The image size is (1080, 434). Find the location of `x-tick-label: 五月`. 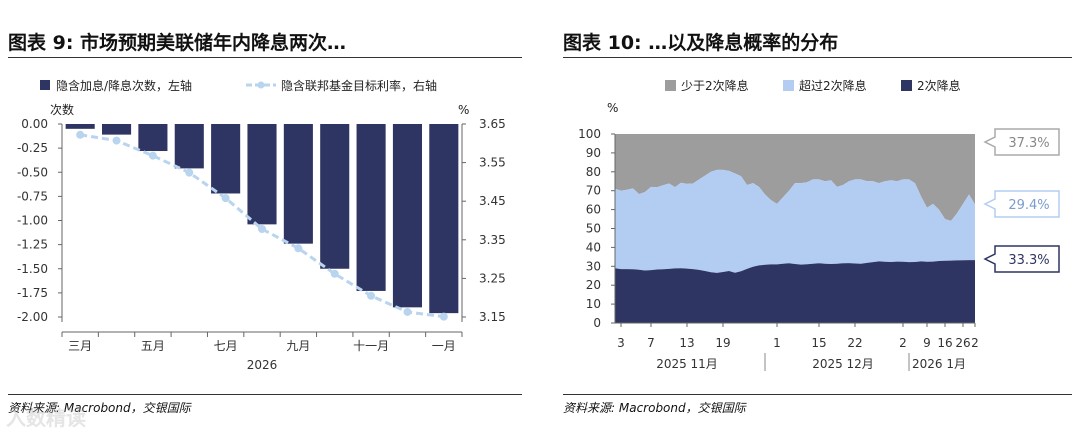

x-tick-label: 五月 is located at coordinates (153, 346).